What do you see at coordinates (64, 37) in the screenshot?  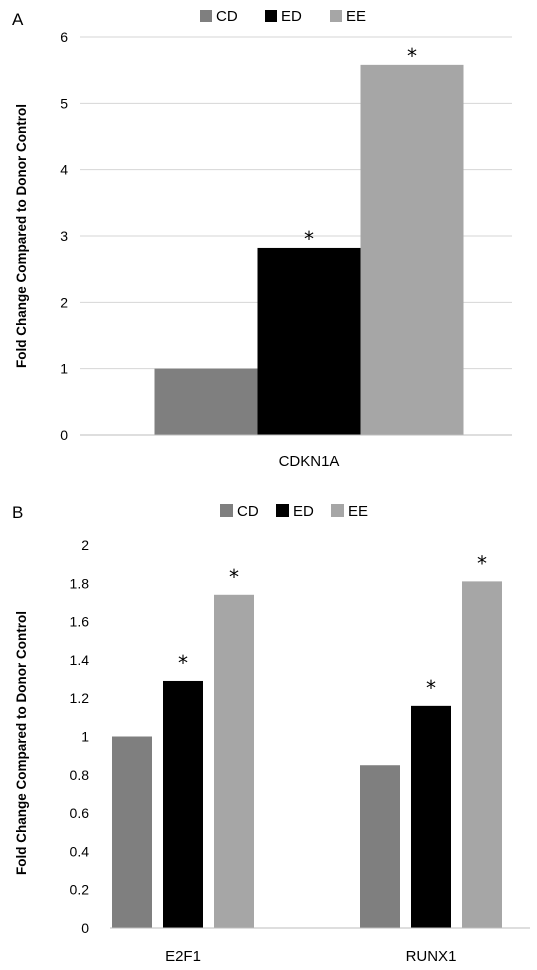 I see `panel-a-y-tick-label: 6` at bounding box center [64, 37].